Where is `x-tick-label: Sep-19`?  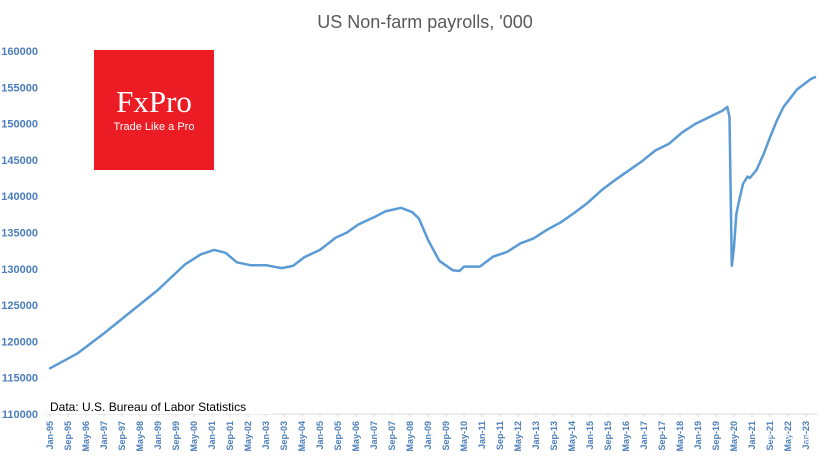
x-tick-label: Sep-19 is located at coordinates (716, 436).